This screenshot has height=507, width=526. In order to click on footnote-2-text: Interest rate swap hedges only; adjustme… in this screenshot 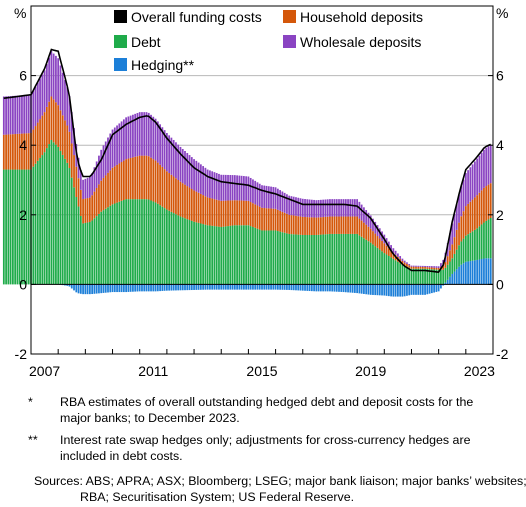, I will do `click(265, 448)`.